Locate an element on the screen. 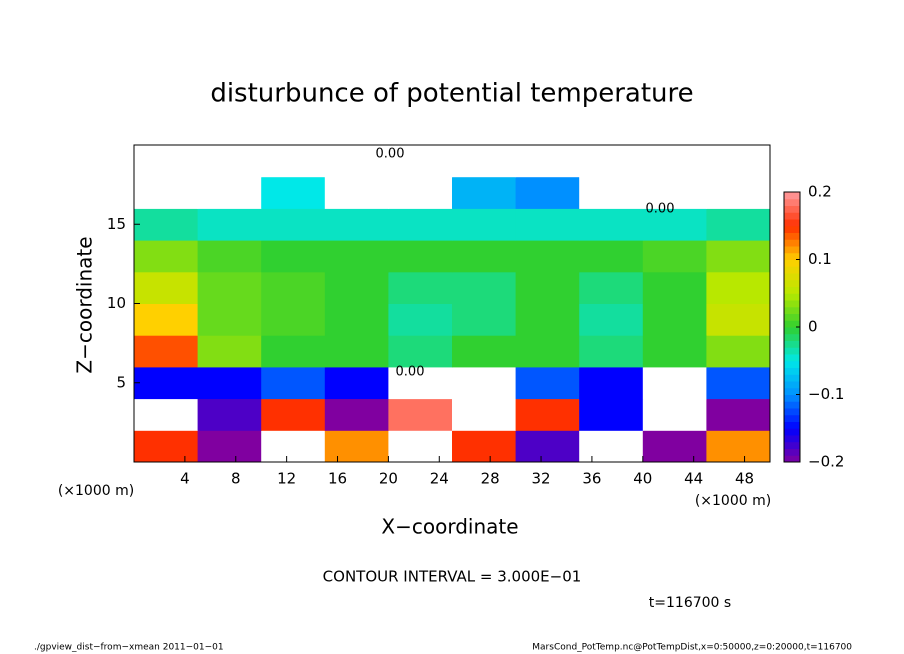  footer-left: ./gpview_dist−from−xmean 2011−01−01 is located at coordinates (129, 648).